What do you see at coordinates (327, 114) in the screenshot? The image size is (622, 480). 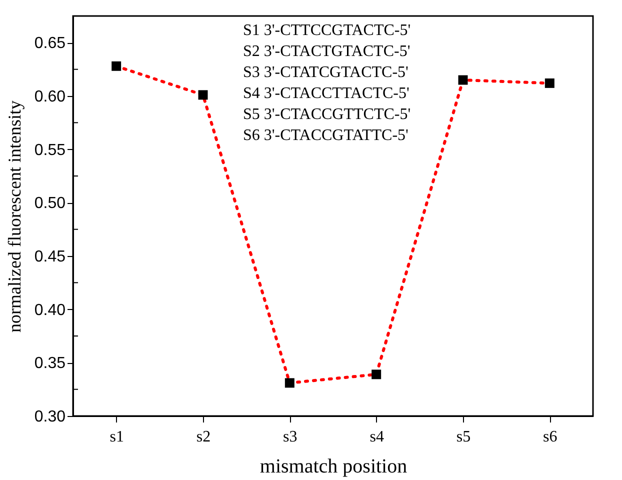 I see `annotation: S5 3'-CTACCGTTCTC-5'` at bounding box center [327, 114].